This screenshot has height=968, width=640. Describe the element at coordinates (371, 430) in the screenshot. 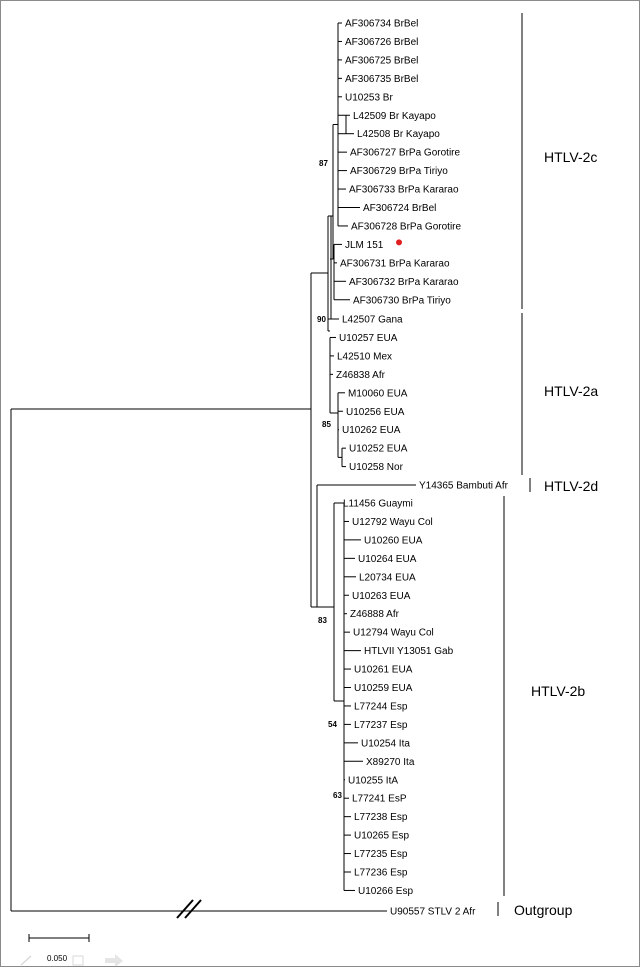

I see `leaf-label: U10262 EUA` at that location.